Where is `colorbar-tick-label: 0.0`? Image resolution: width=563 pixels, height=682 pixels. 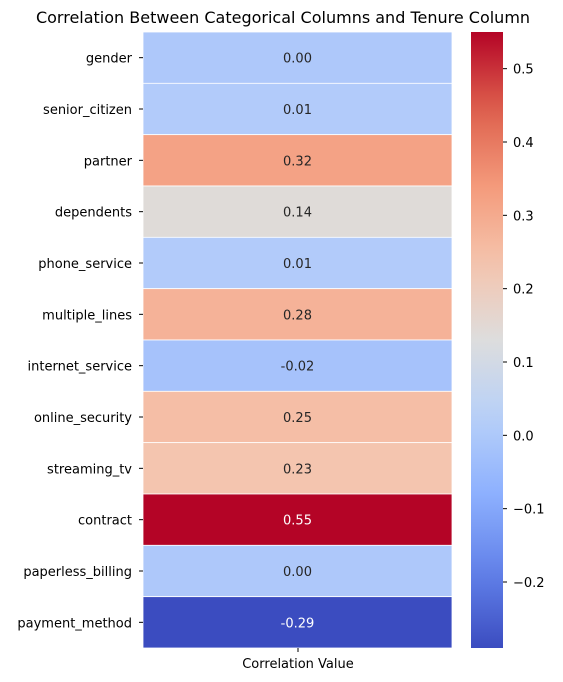
colorbar-tick-label: 0.0 is located at coordinates (523, 436).